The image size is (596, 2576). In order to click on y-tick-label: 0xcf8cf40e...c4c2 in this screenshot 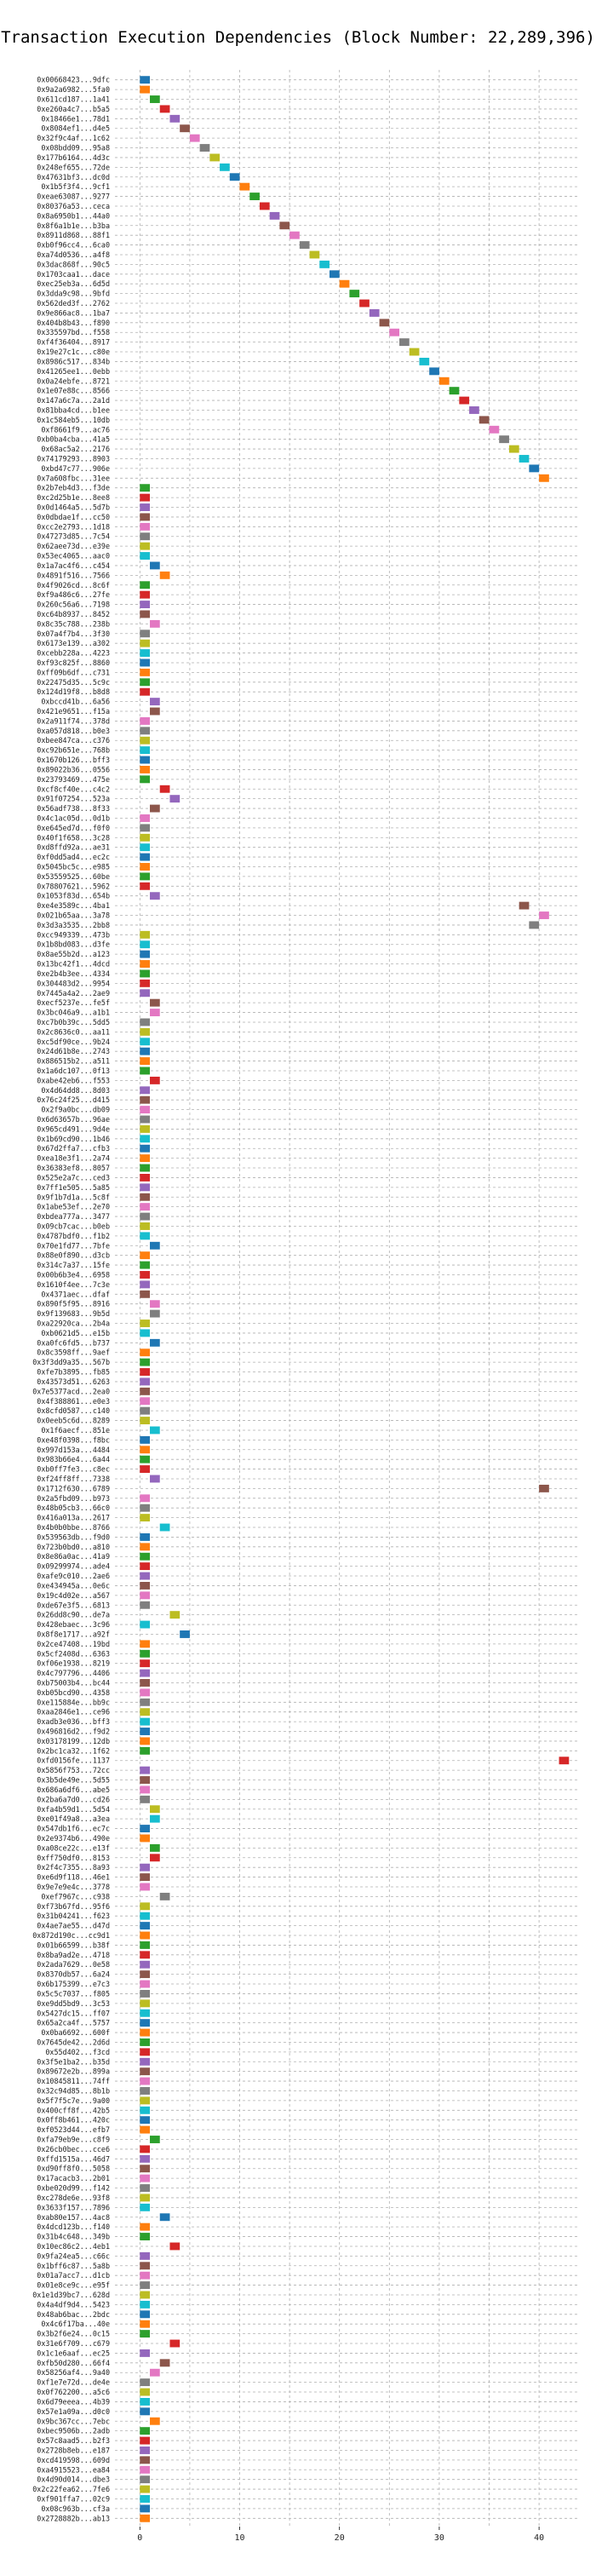, I will do `click(73, 789)`.